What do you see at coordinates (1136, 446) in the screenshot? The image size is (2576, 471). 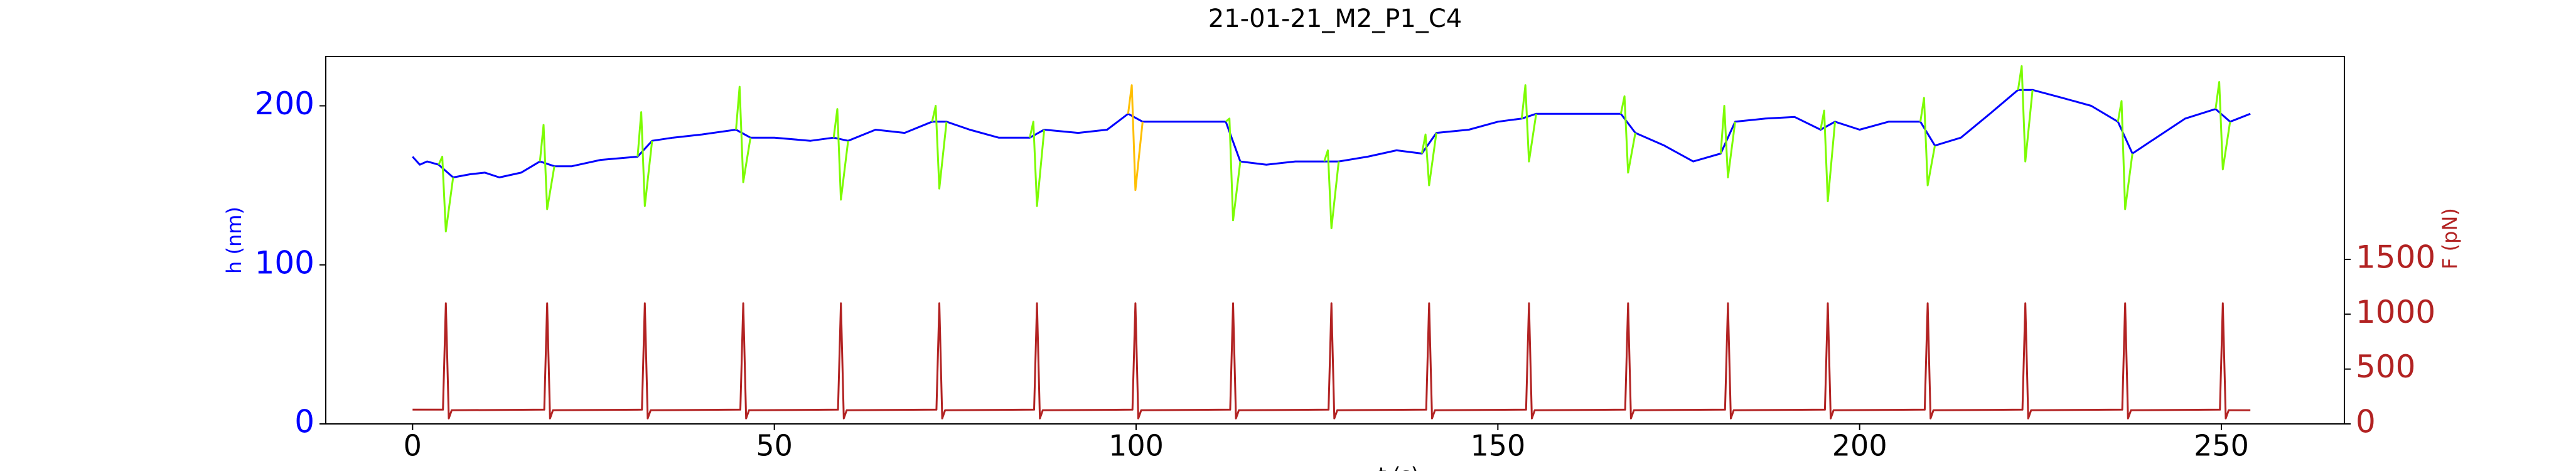 I see `x-tick-label: 100` at bounding box center [1136, 446].